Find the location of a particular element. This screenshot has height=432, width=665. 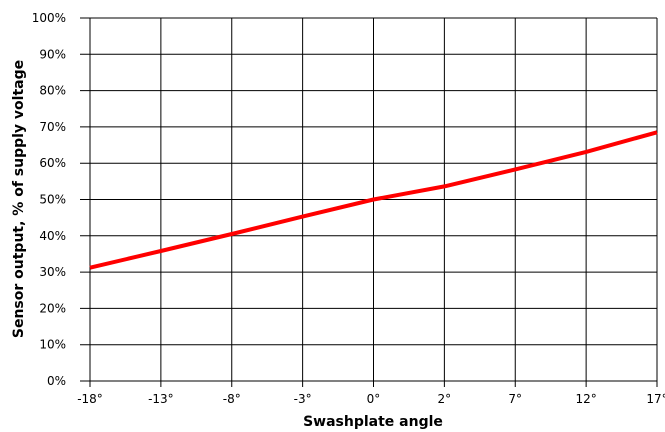

y-tick-labels: 0% 10% 20% 30% 40% 50% 60% 70% 80% 90% 100% is located at coordinates (49, 199).